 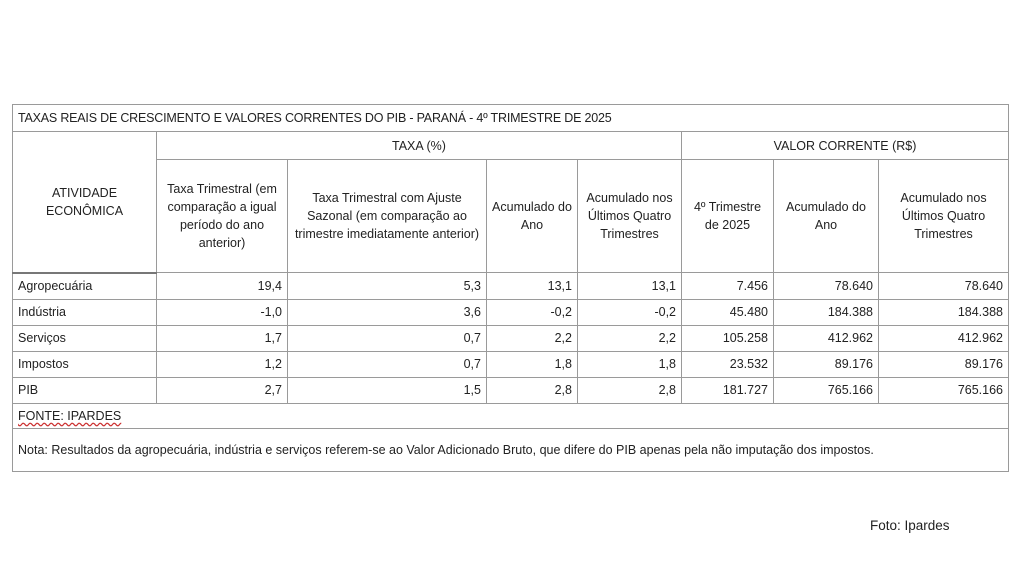 I want to click on table-cell: 23.532, so click(x=727, y=364).